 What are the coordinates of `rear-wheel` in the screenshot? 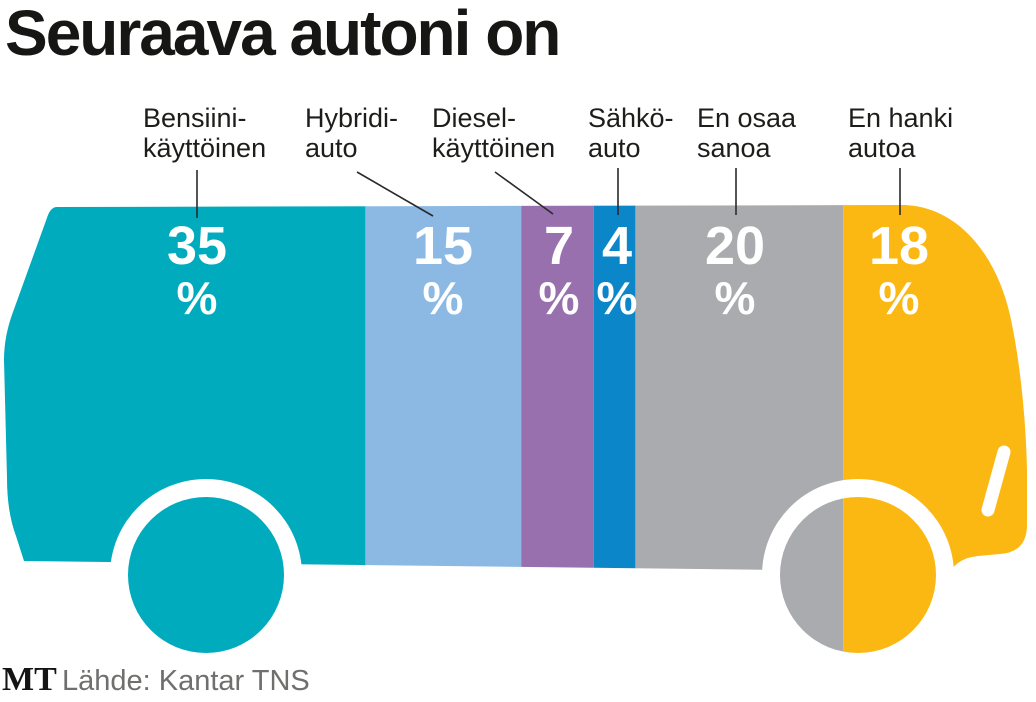 It's located at (206, 575).